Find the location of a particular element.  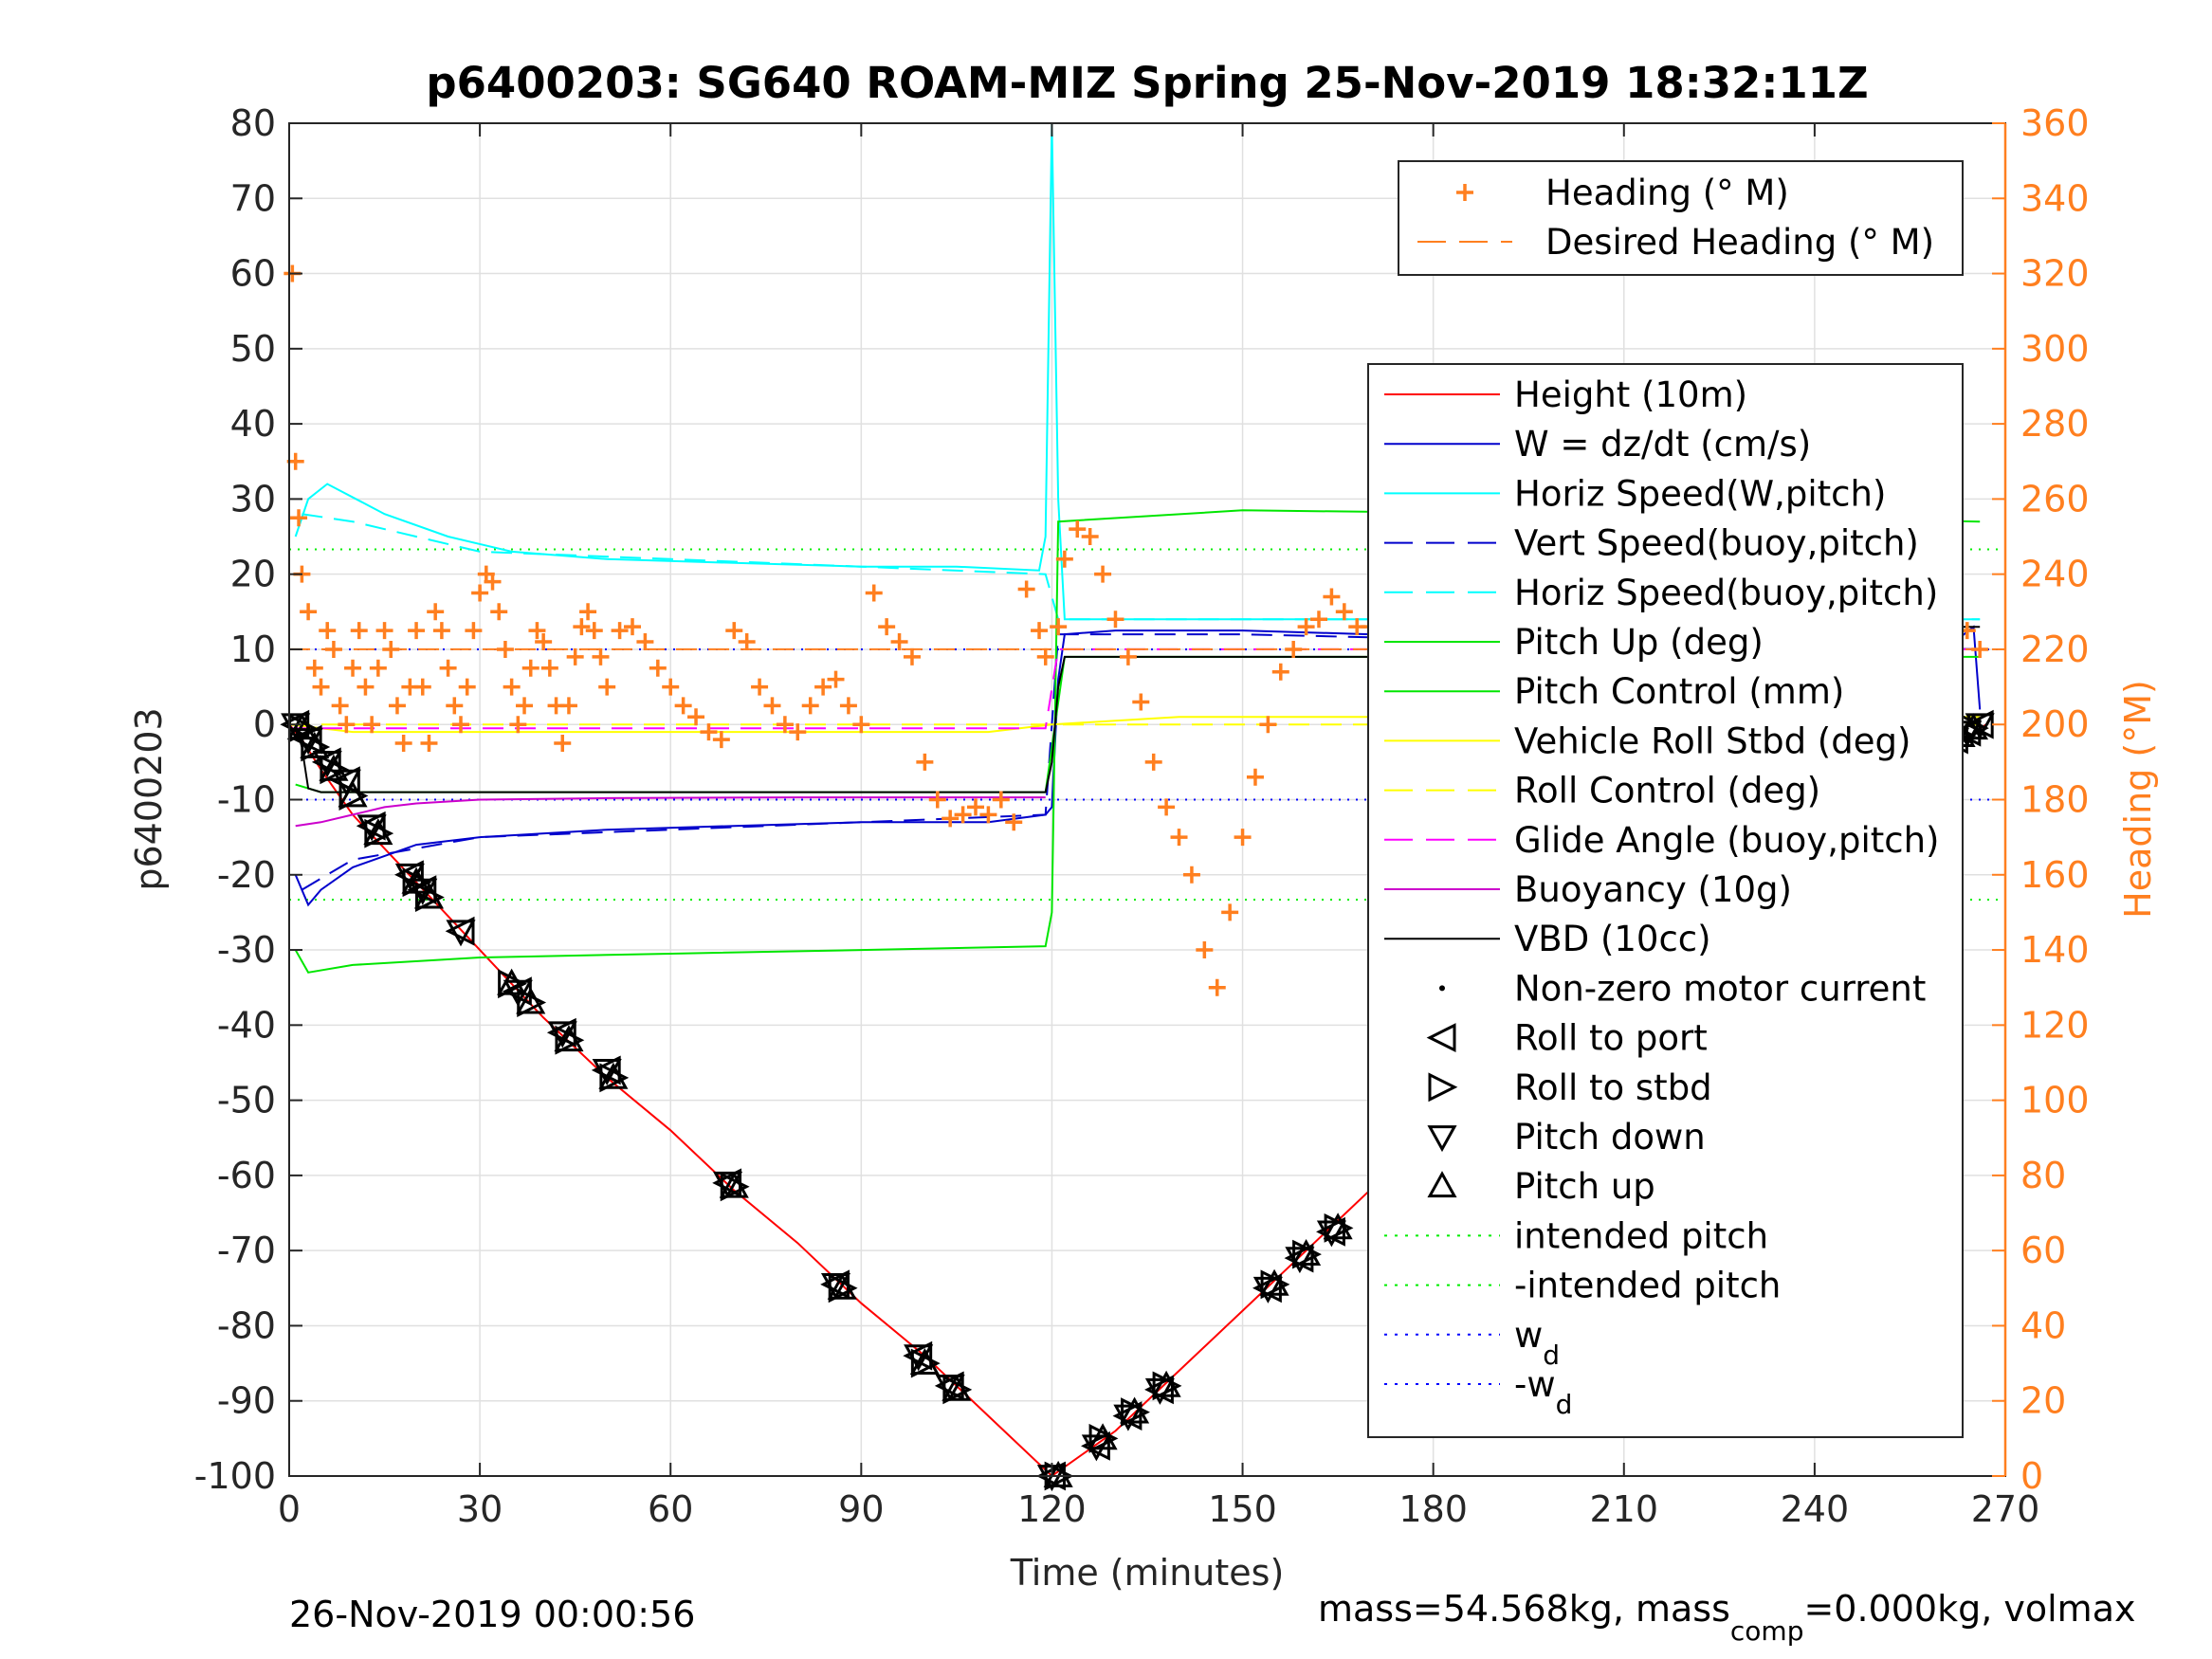

legend-item-text: Pitch up is located at coordinates (1584, 1186).